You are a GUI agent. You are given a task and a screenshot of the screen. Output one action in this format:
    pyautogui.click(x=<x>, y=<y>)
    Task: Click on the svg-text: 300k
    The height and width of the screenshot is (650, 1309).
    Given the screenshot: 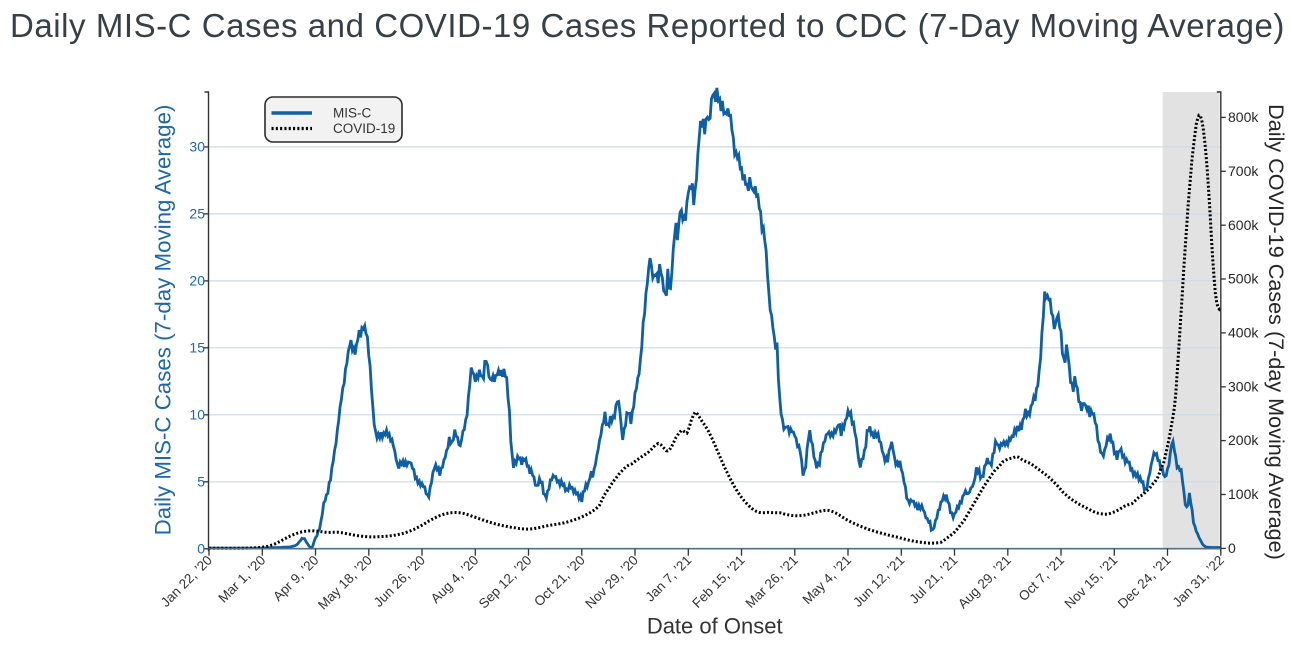 What is the action you would take?
    pyautogui.click(x=1243, y=386)
    